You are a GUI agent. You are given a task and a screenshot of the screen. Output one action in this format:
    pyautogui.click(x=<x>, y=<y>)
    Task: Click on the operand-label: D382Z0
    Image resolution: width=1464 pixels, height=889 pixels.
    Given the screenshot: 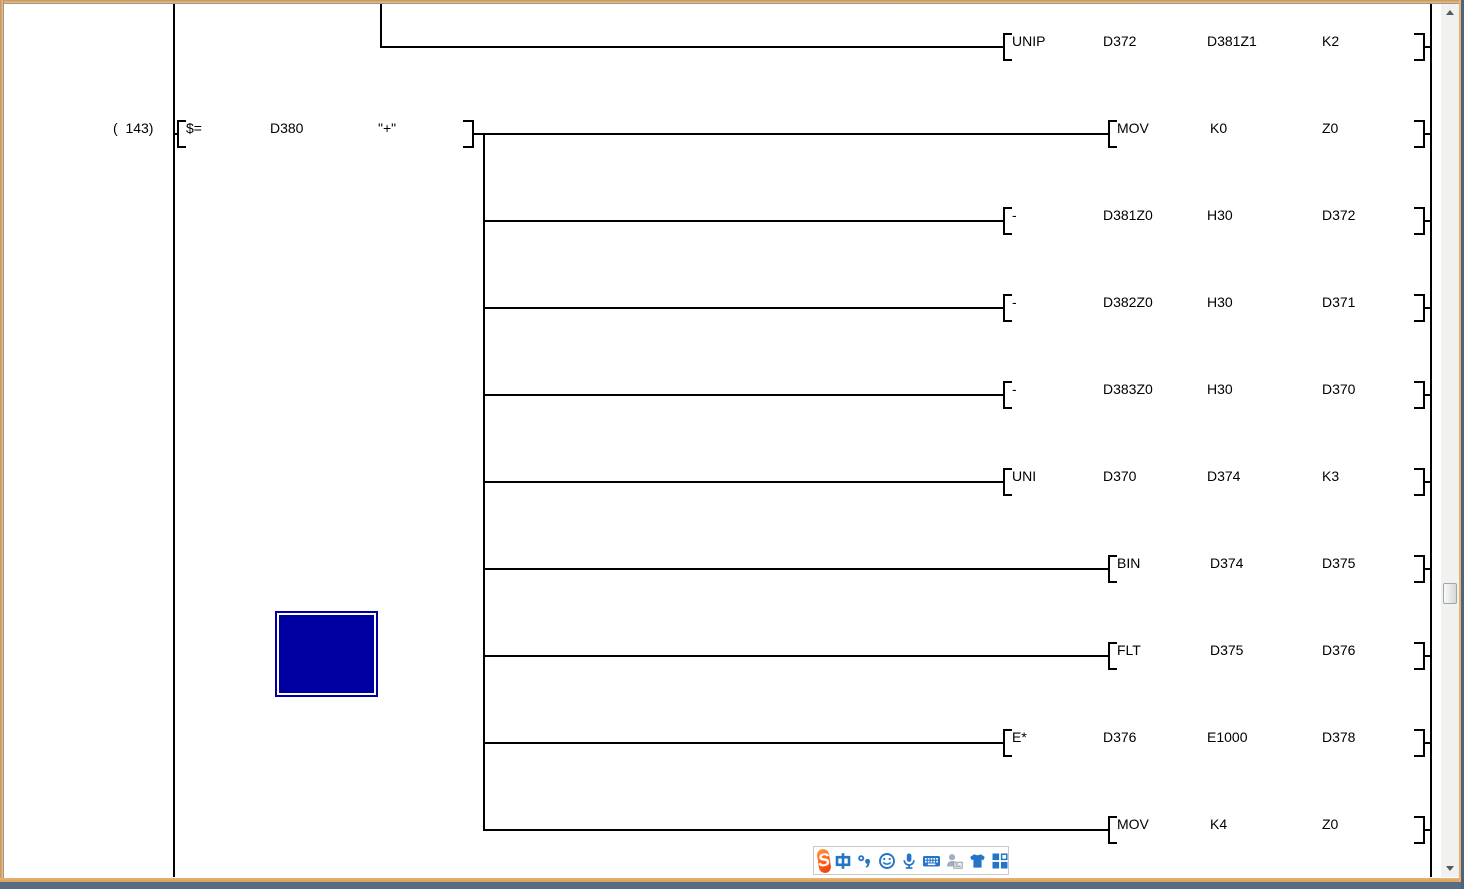 What is the action you would take?
    pyautogui.click(x=1128, y=302)
    